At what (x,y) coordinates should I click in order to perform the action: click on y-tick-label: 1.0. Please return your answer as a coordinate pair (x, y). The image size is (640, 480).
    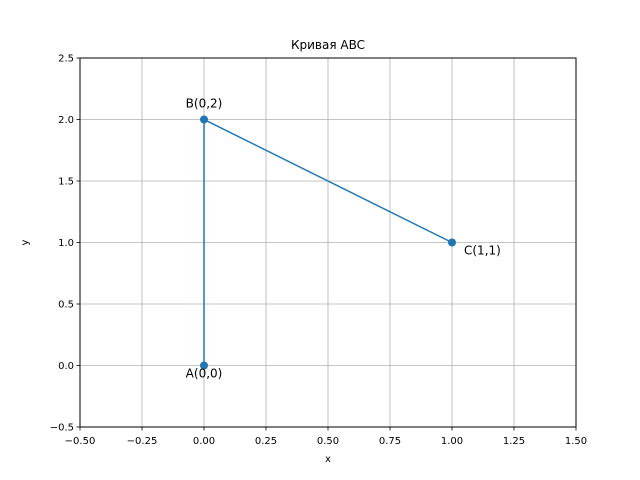
    Looking at the image, I should click on (66, 243).